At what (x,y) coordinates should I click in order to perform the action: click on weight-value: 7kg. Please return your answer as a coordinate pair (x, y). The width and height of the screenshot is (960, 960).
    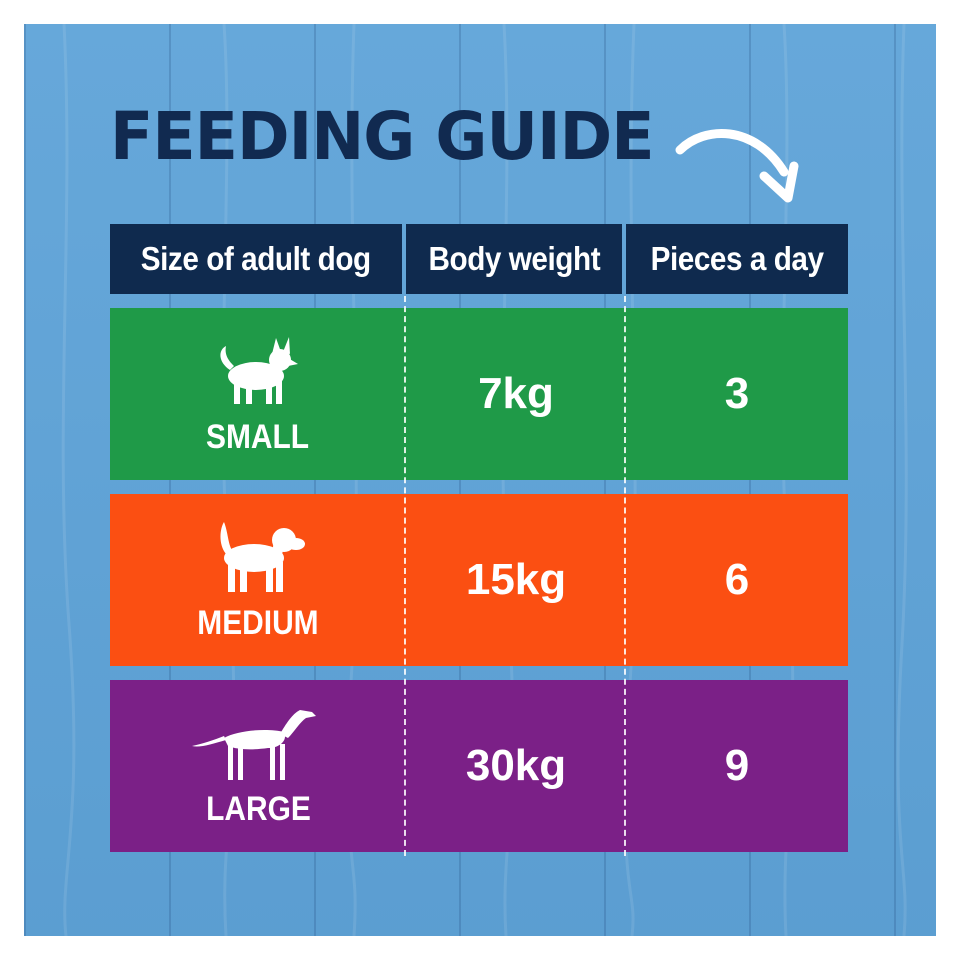
    Looking at the image, I should click on (516, 393).